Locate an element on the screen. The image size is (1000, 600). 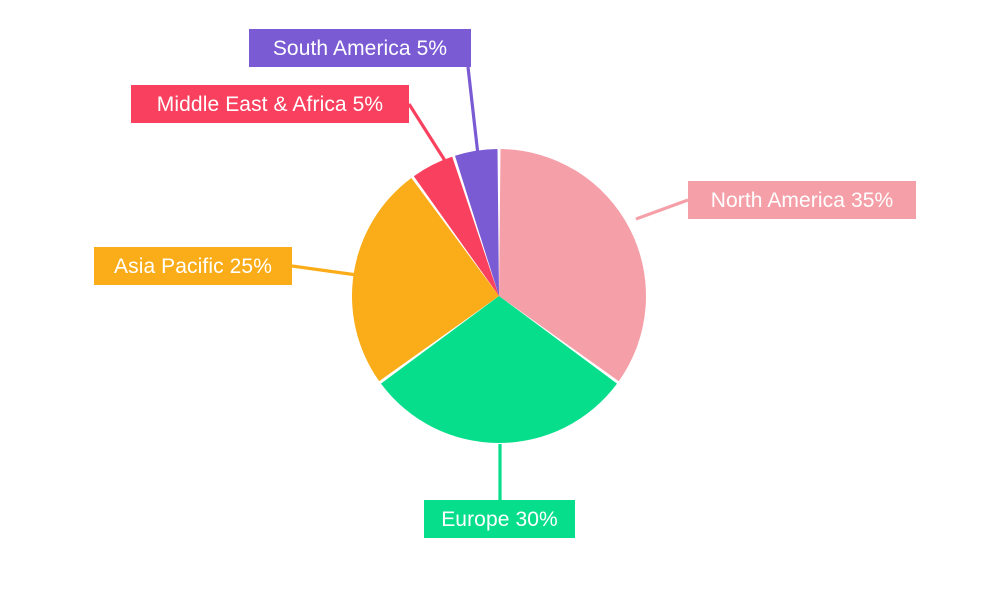
pie-slice-label-text: North America 35% is located at coordinates (802, 200).